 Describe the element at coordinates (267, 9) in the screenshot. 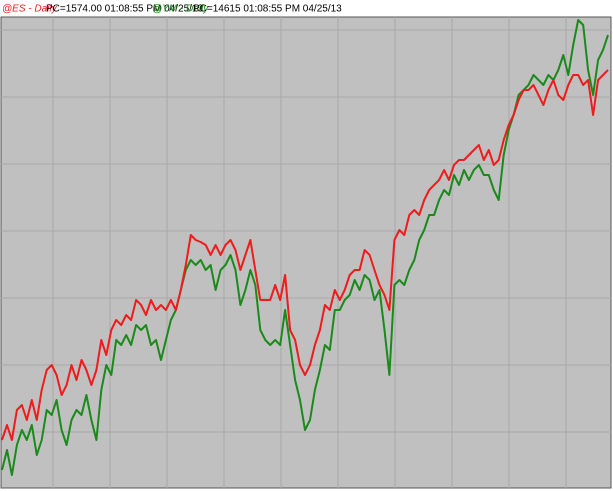

I see `series-quote: PC=14615 01:08:55 PM 04/25/13` at that location.